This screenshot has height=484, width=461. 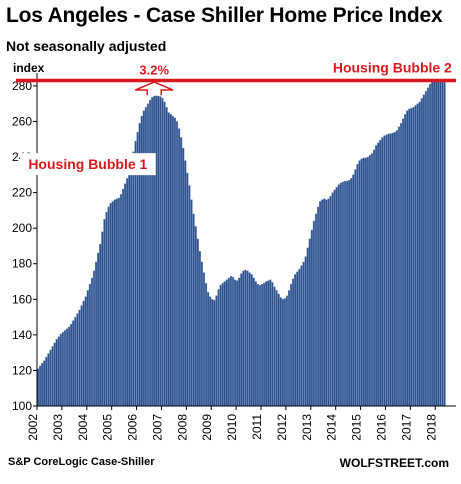 I want to click on x-tick-label: 2017, so click(x=406, y=427).